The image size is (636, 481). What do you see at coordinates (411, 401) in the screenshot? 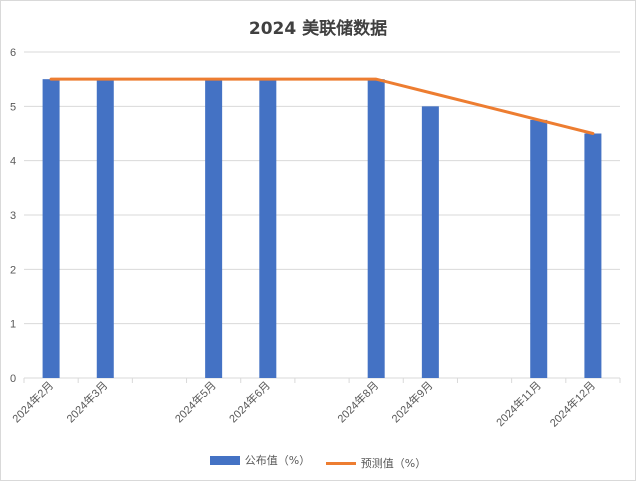
I see `x-tick-label: 2024年9月` at bounding box center [411, 401].